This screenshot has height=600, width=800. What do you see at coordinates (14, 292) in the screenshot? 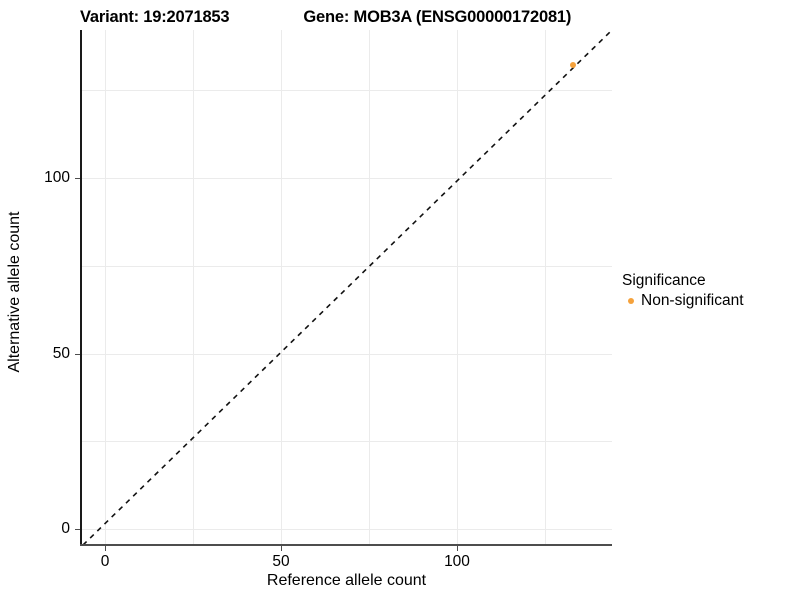
I see `y-axis-title: Alternative allele count` at bounding box center [14, 292].